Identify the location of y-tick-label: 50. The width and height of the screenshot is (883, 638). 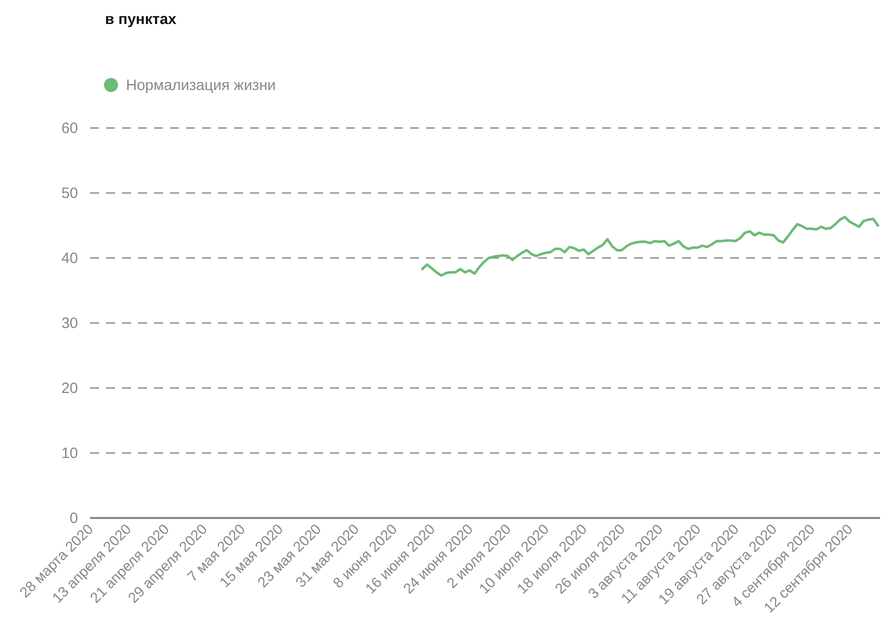
(69, 193).